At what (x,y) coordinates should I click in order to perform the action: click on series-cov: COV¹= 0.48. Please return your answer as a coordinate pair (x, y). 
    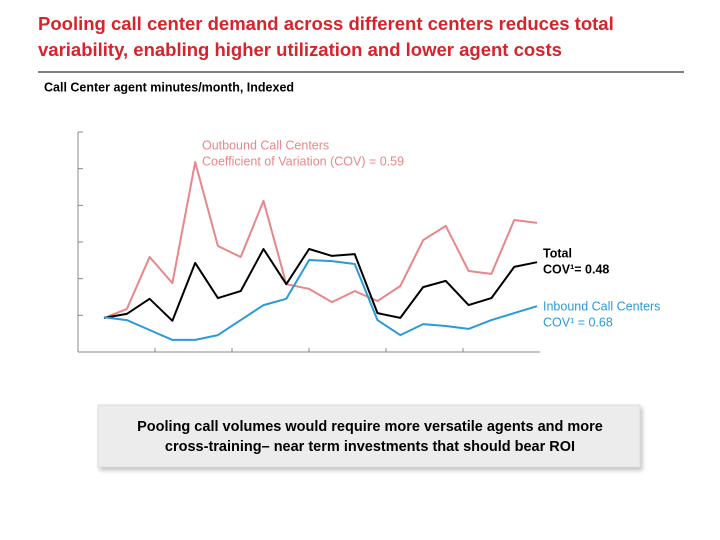
    Looking at the image, I should click on (576, 269).